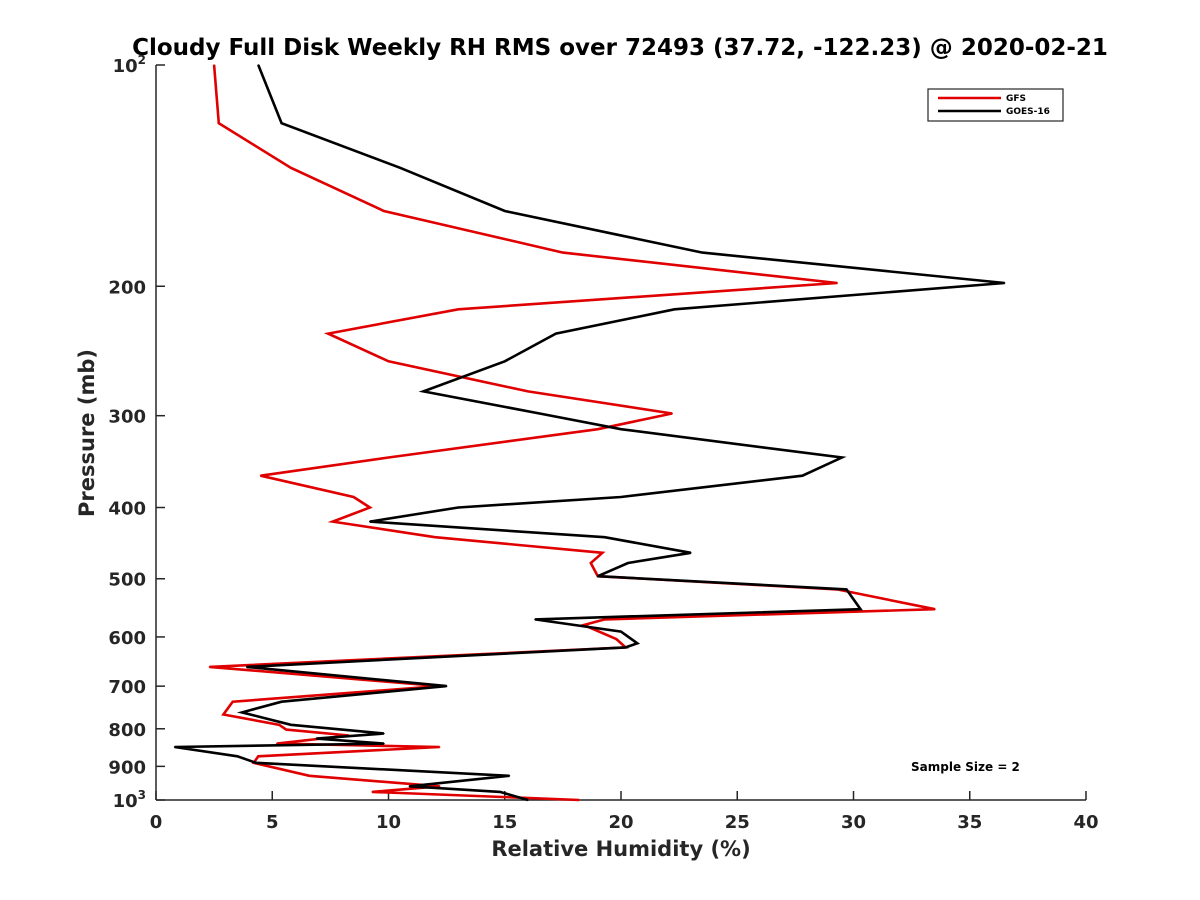  I want to click on x-tick-label-4: 20, so click(620, 822).